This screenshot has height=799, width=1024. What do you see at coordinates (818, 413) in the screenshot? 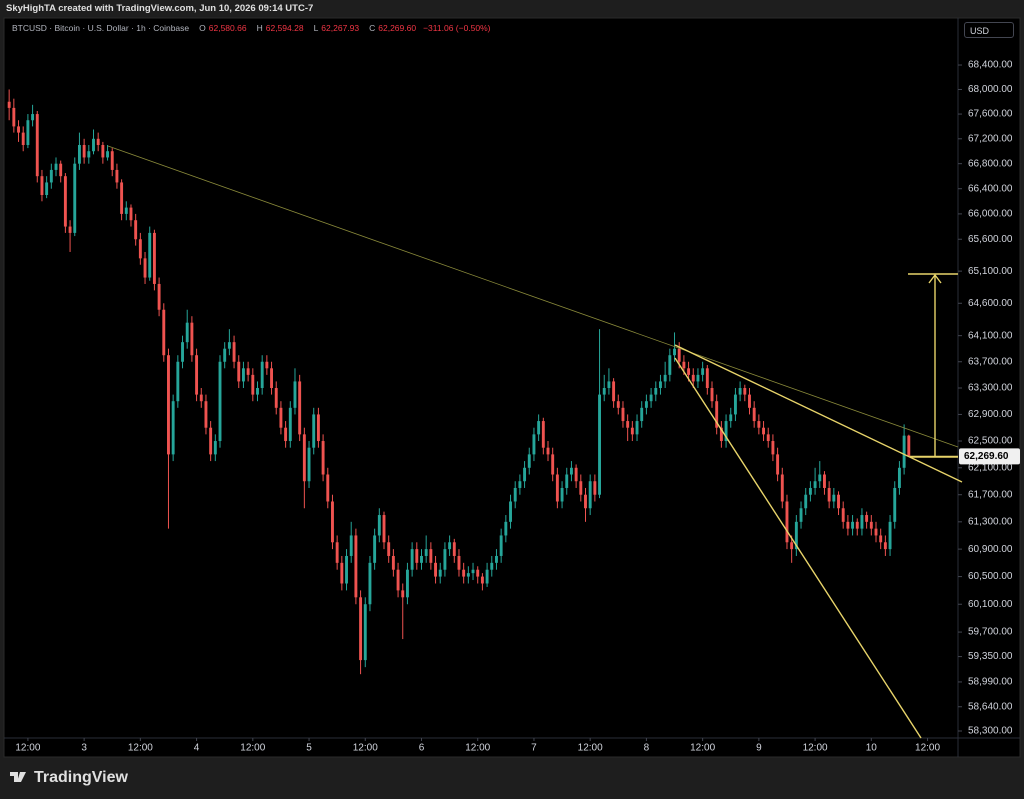
I see `wedge-upper-line` at bounding box center [818, 413].